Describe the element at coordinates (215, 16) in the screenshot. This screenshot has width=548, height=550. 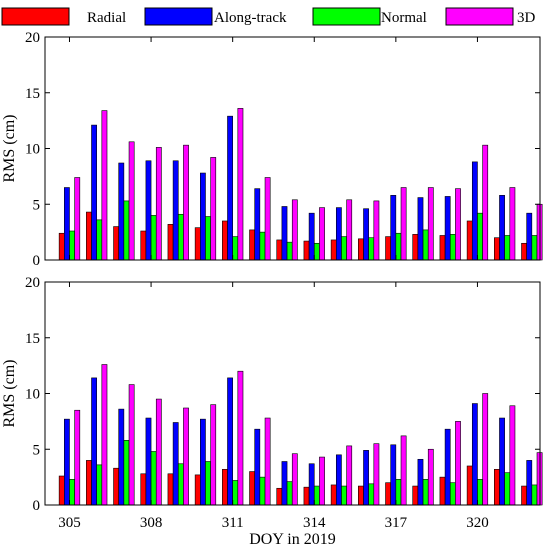
I see `legend-item: Along-track` at that location.